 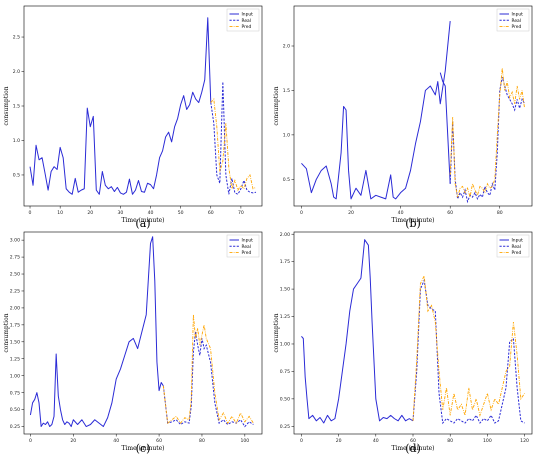 I want to click on y-tick-label: 2.25, so click(x=15, y=292).